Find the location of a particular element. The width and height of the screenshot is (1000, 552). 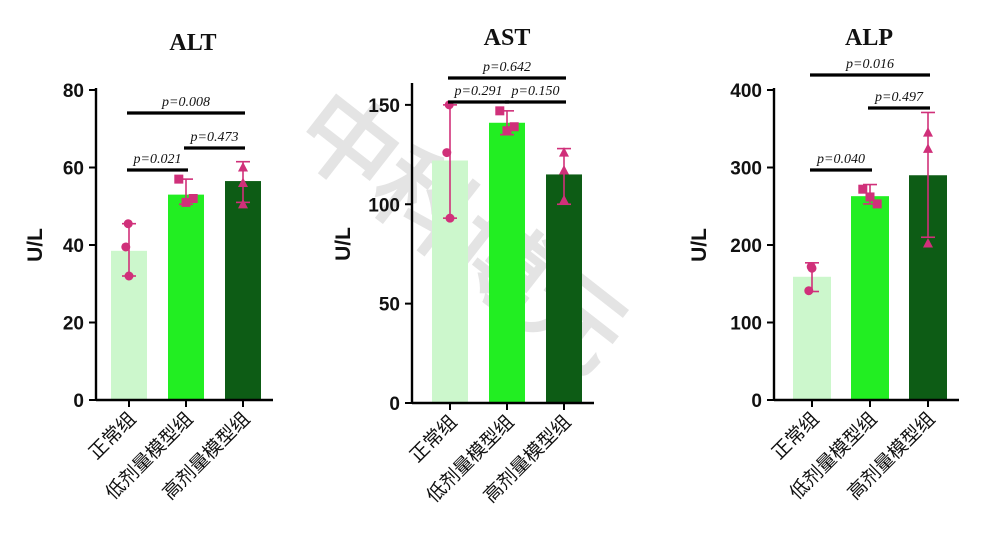

p-value-label: p=0.016 is located at coordinates (869, 64).